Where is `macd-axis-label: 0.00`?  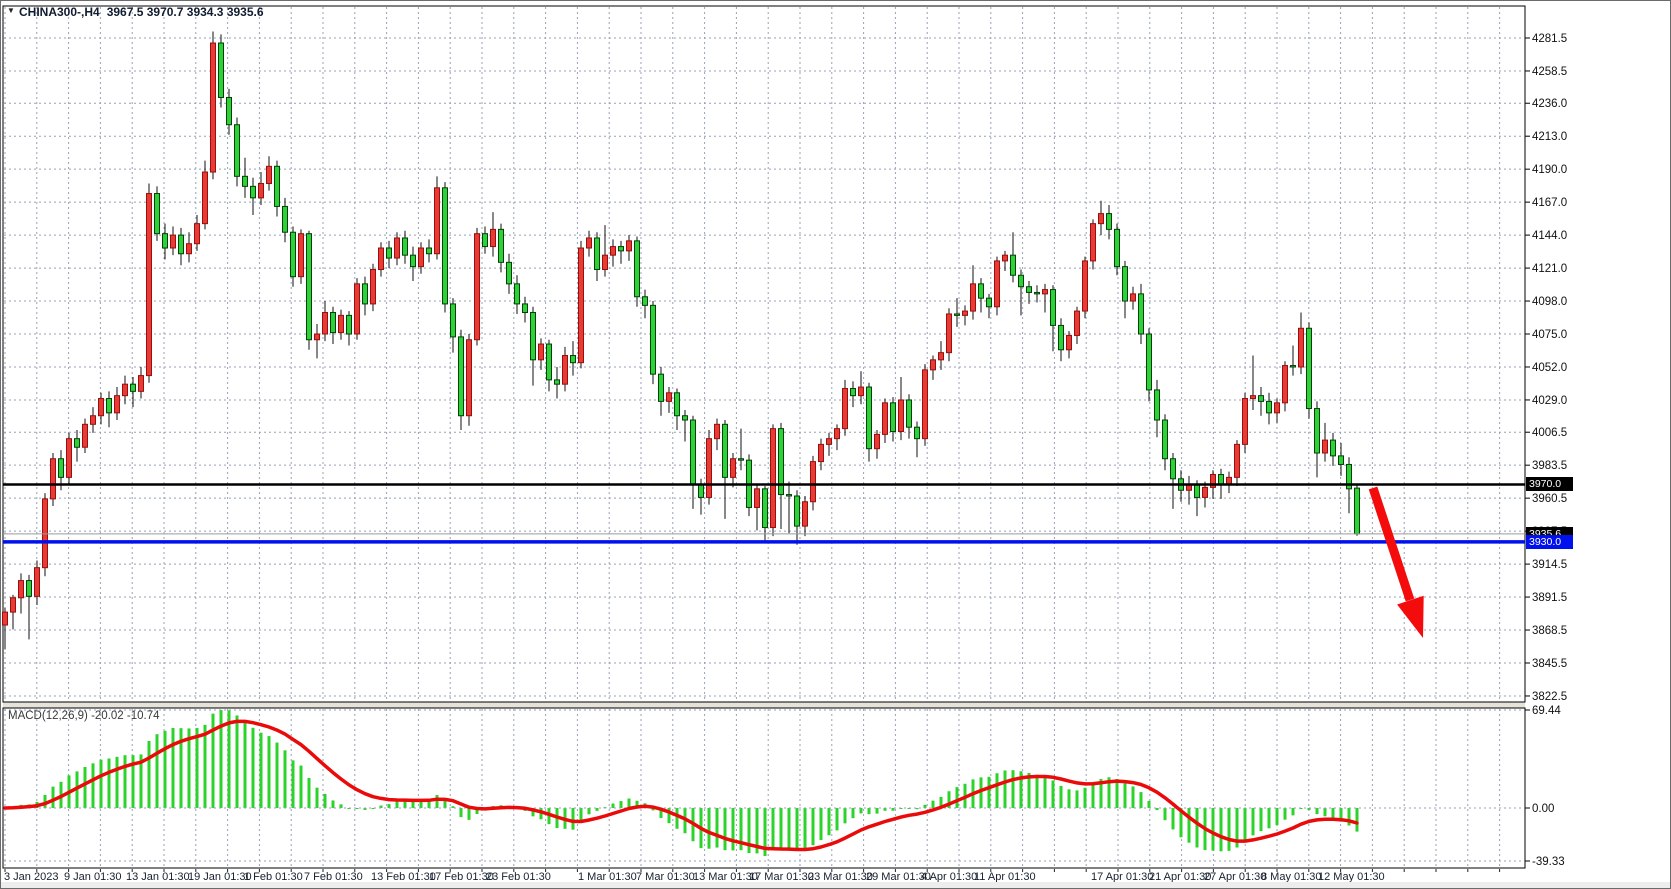
macd-axis-label: 0.00 is located at coordinates (1543, 809).